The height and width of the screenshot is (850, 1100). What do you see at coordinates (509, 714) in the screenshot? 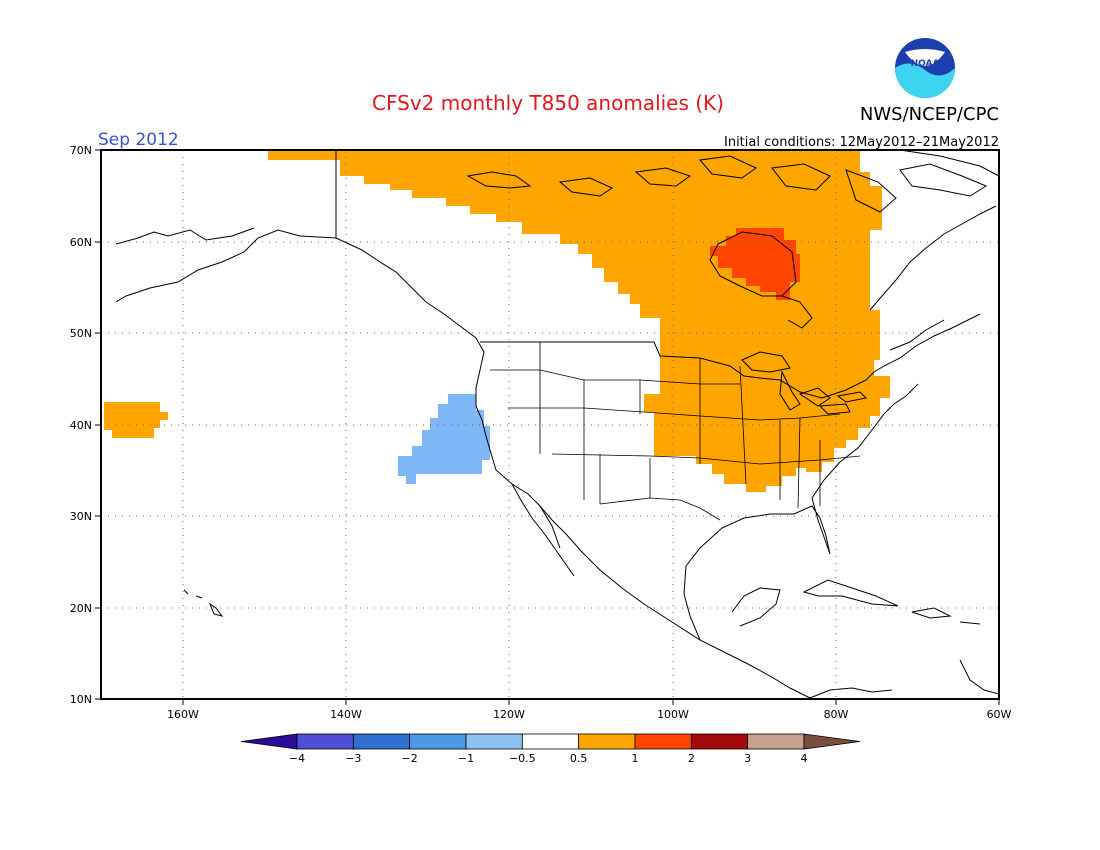
I see `lon-label-120w: 120W` at bounding box center [509, 714].